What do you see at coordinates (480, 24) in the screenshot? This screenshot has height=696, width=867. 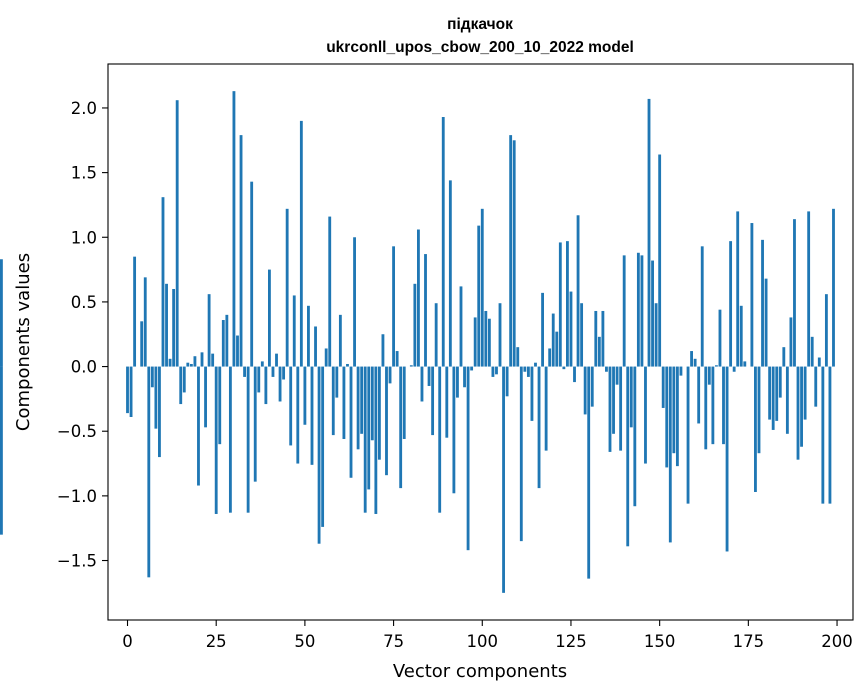 I see `chart-title-line-1: підкачок` at bounding box center [480, 24].